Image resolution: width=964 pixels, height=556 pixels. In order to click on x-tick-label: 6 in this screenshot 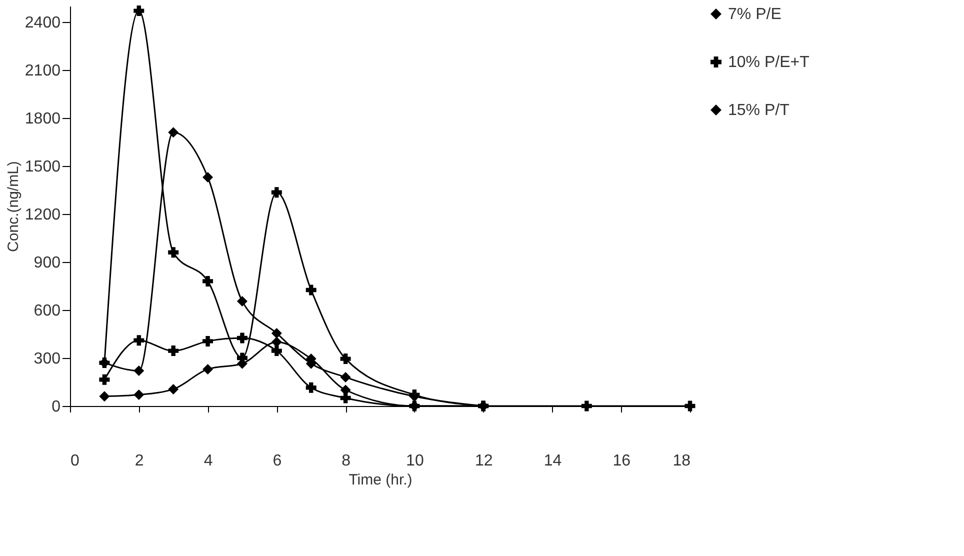, I will do `click(277, 461)`.